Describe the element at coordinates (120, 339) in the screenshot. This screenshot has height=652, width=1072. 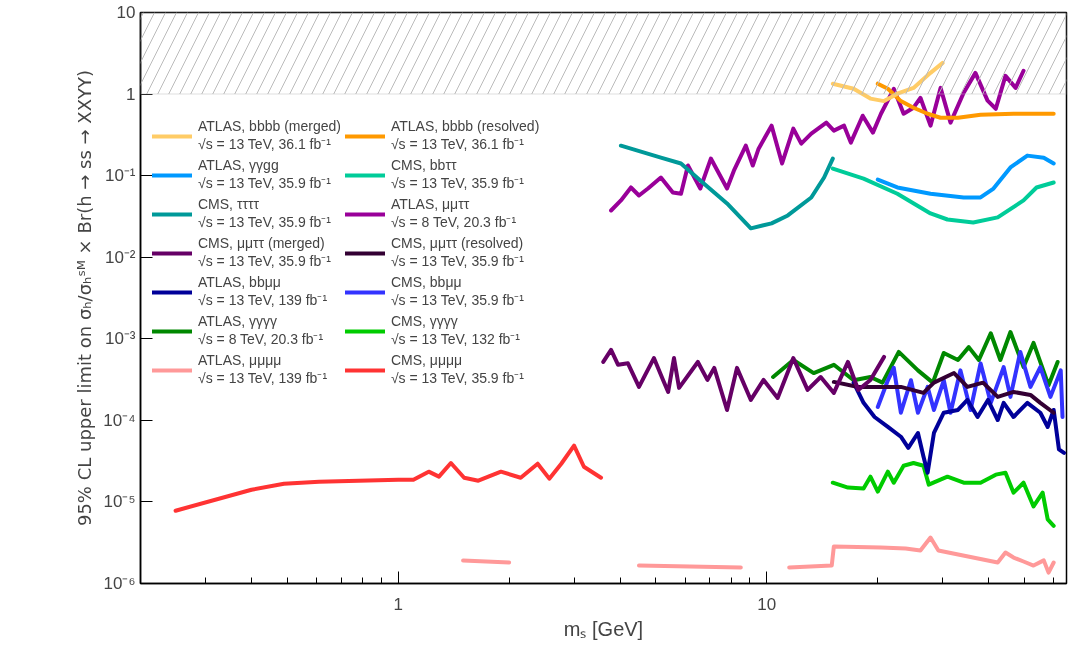
I see `y-tick-label: 10⁻³` at that location.